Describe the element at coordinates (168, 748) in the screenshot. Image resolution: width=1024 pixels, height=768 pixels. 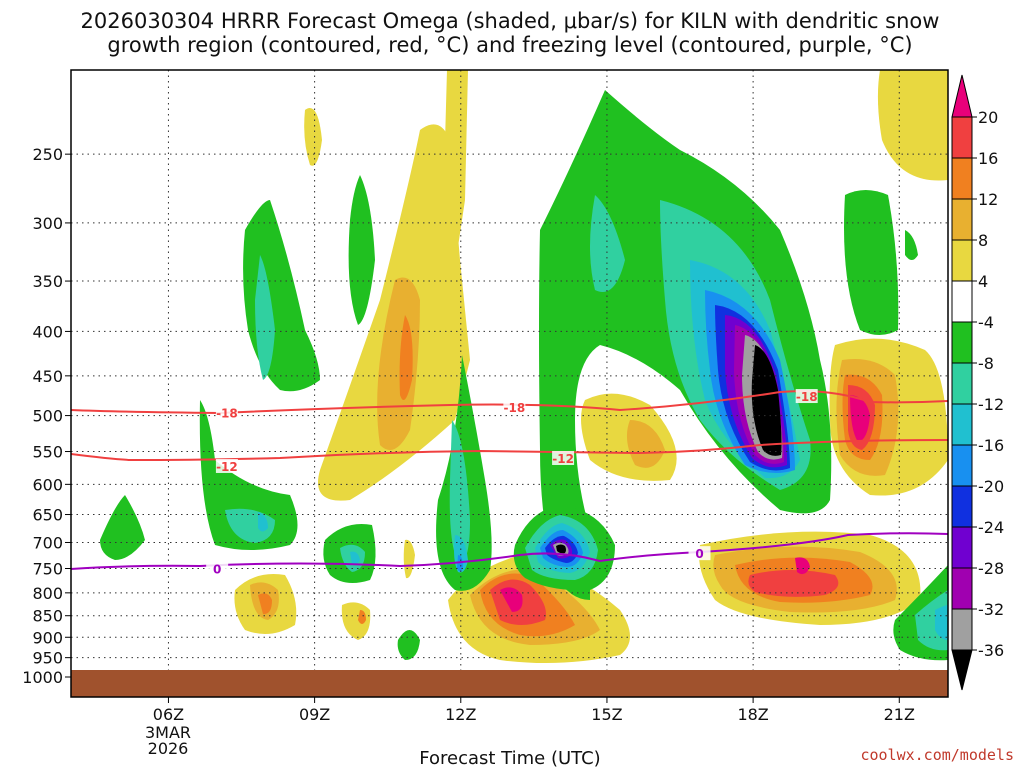
I see `date-label-year: 2026` at that location.